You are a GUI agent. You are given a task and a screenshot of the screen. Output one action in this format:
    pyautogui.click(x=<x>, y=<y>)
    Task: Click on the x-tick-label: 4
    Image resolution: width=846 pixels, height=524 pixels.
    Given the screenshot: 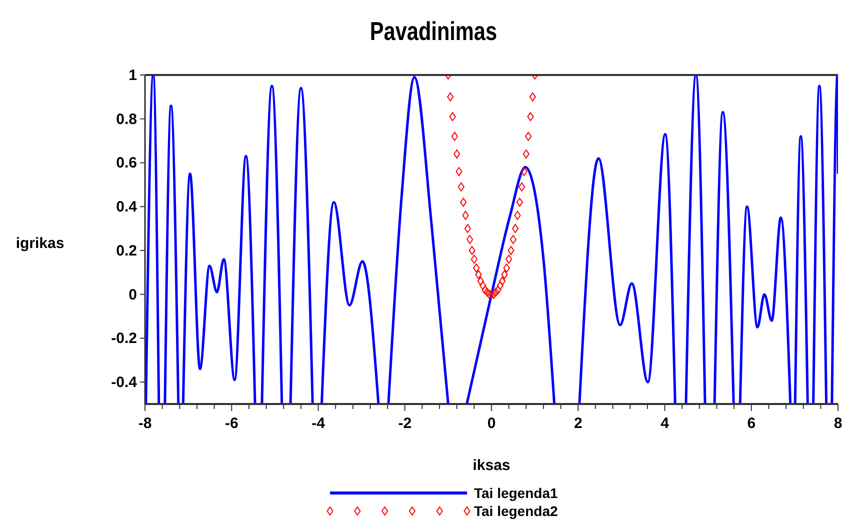 What is the action you would take?
    pyautogui.click(x=665, y=423)
    